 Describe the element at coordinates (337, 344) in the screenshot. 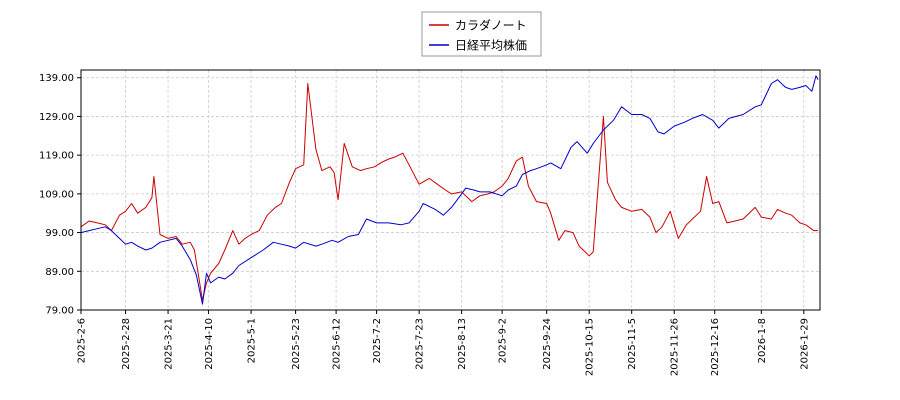

I see `x-tick-label: 2025-6-12` at that location.